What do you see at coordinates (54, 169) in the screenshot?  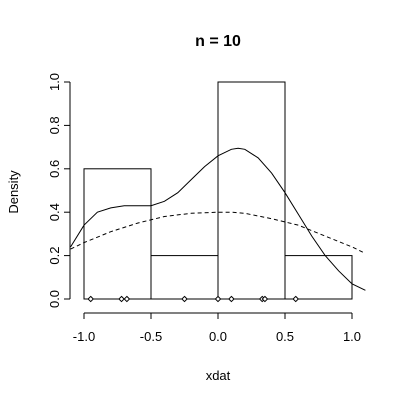 I see `y-tick-label-4: 0.6` at bounding box center [54, 169].